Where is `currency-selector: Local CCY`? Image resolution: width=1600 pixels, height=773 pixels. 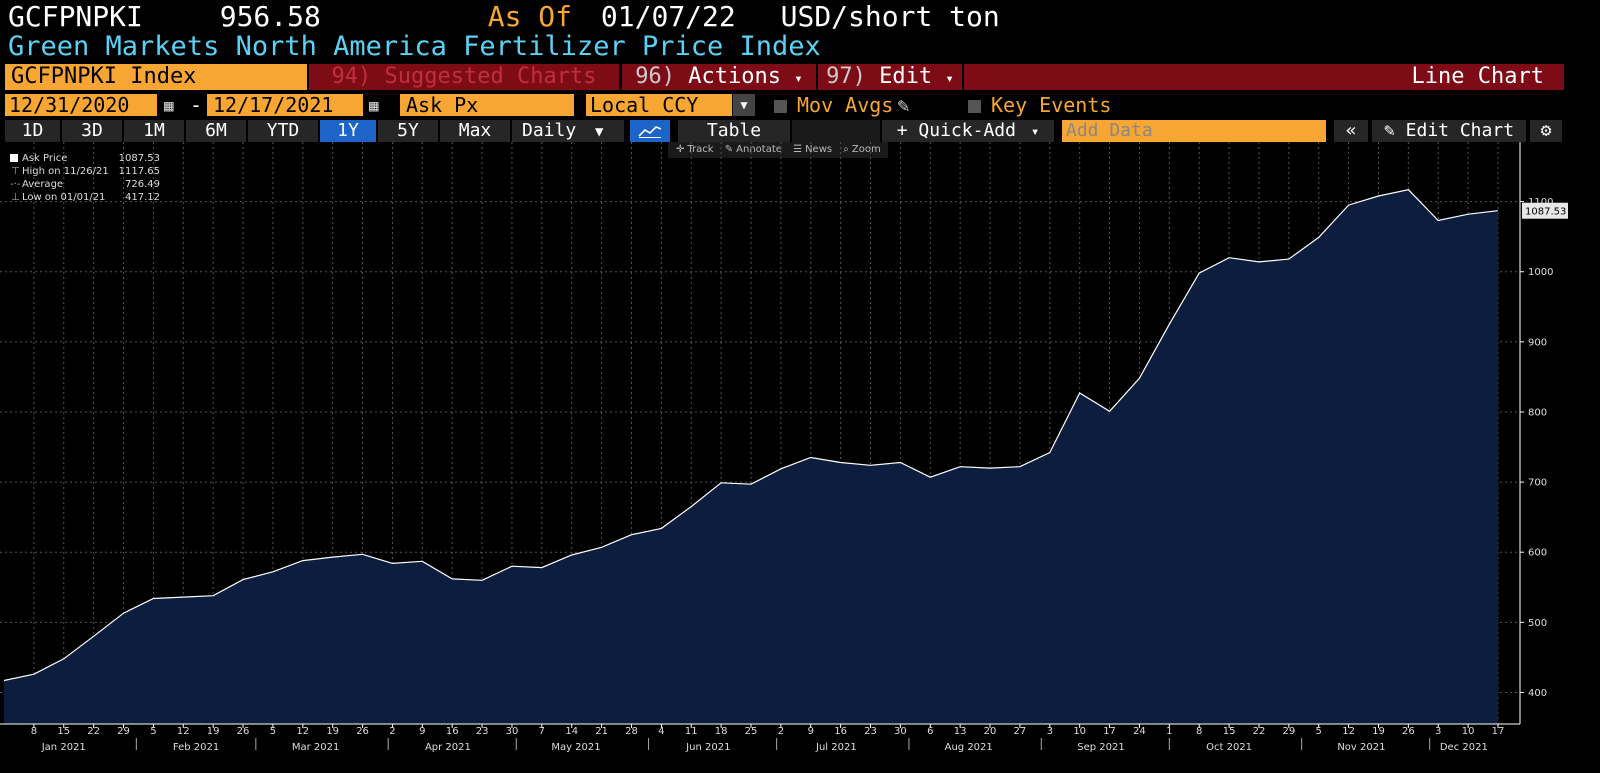 currency-selector: Local CCY is located at coordinates (659, 105).